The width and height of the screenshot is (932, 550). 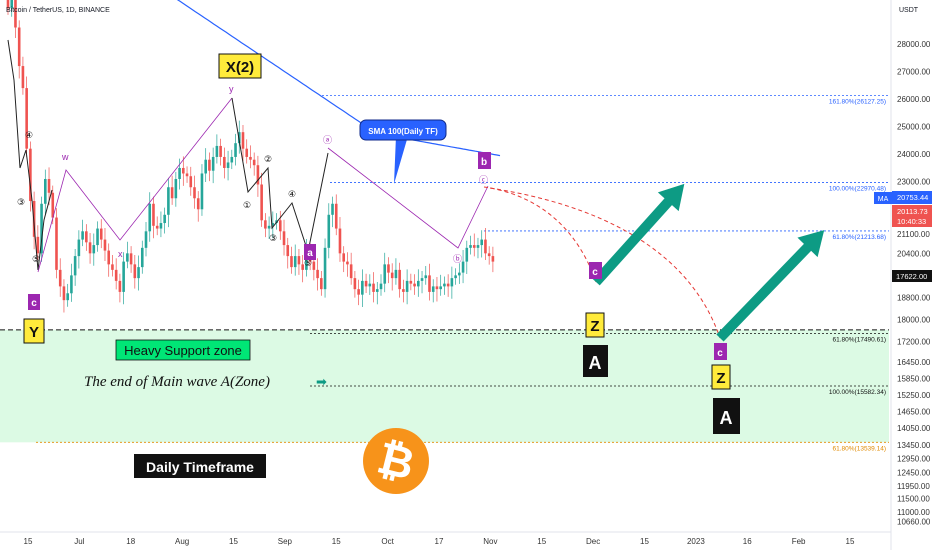 What do you see at coordinates (231, 89) in the screenshot?
I see `wave-label-y: y` at bounding box center [231, 89].